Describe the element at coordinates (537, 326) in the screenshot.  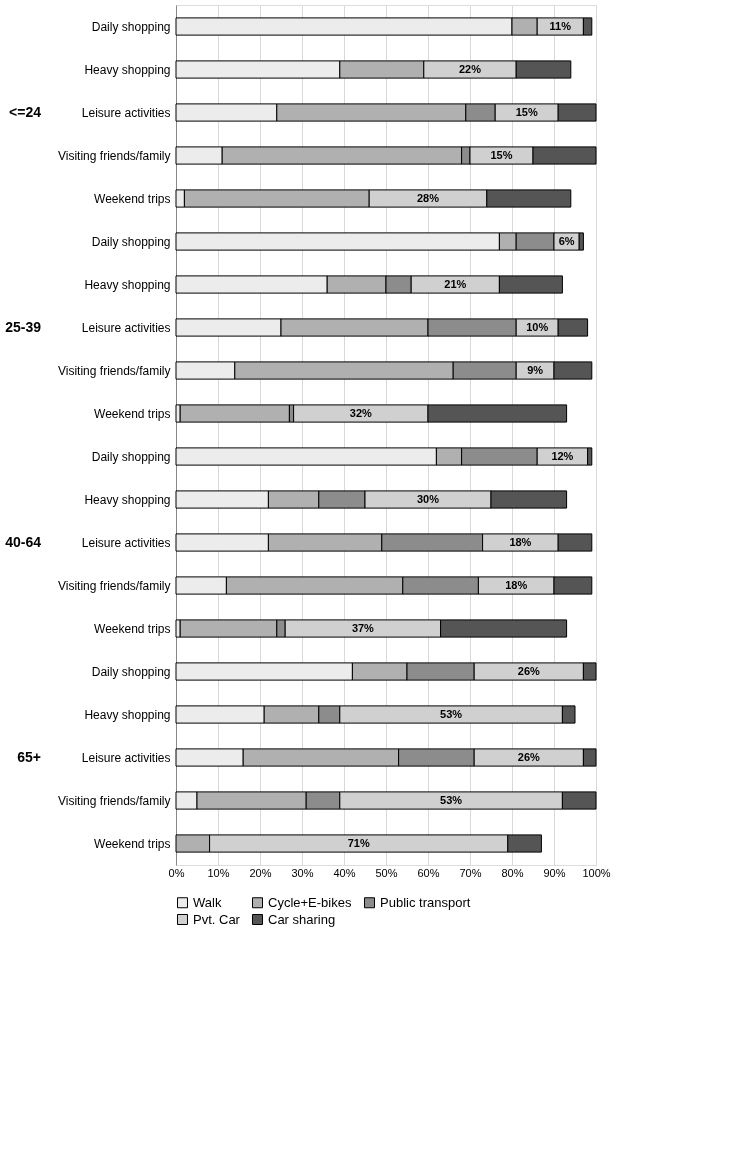
I see `data-label: 10%` at that location.